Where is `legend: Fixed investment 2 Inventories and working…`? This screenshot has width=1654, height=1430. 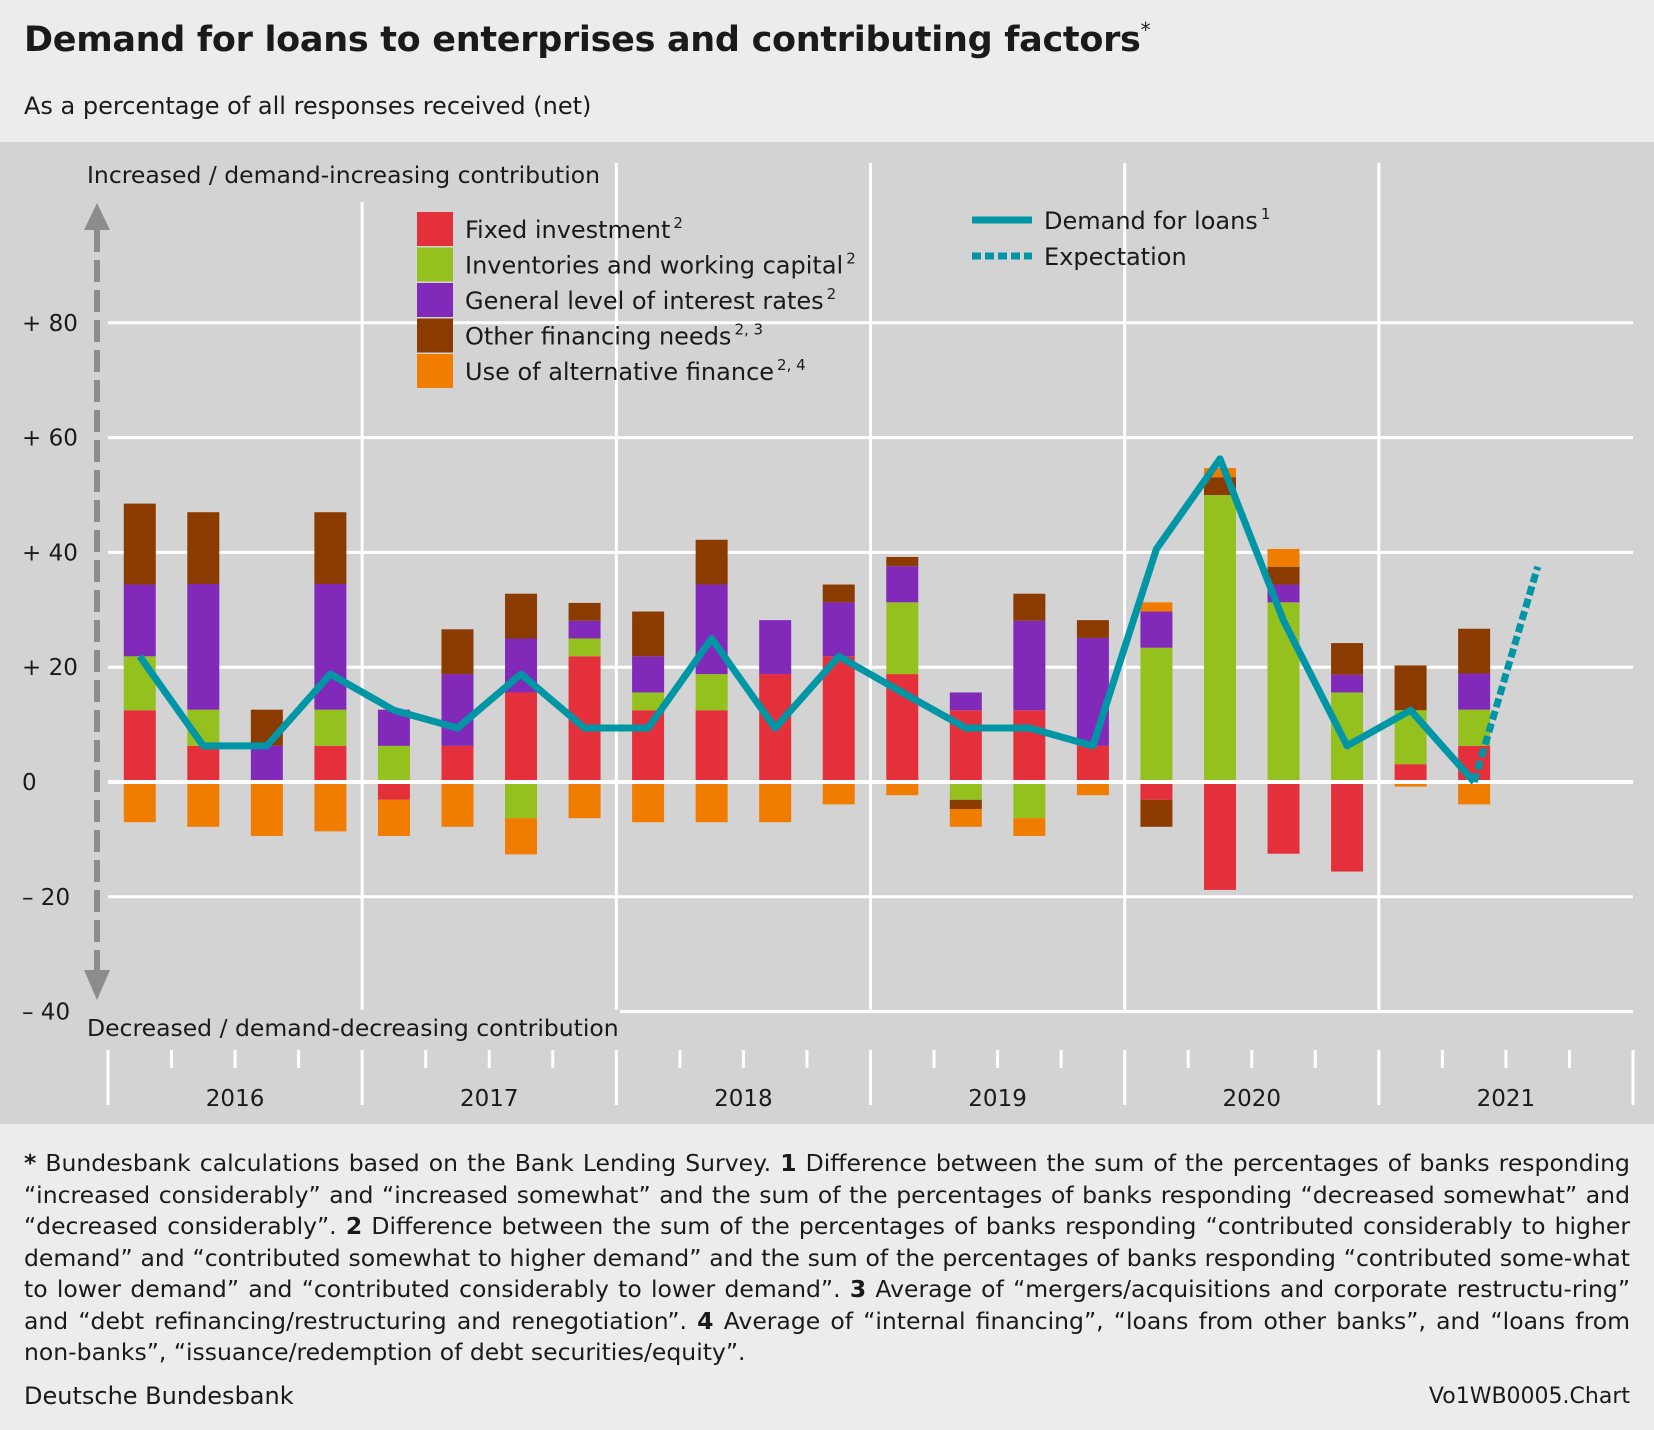
legend: Fixed investment 2 Inventories and working… is located at coordinates (843, 296).